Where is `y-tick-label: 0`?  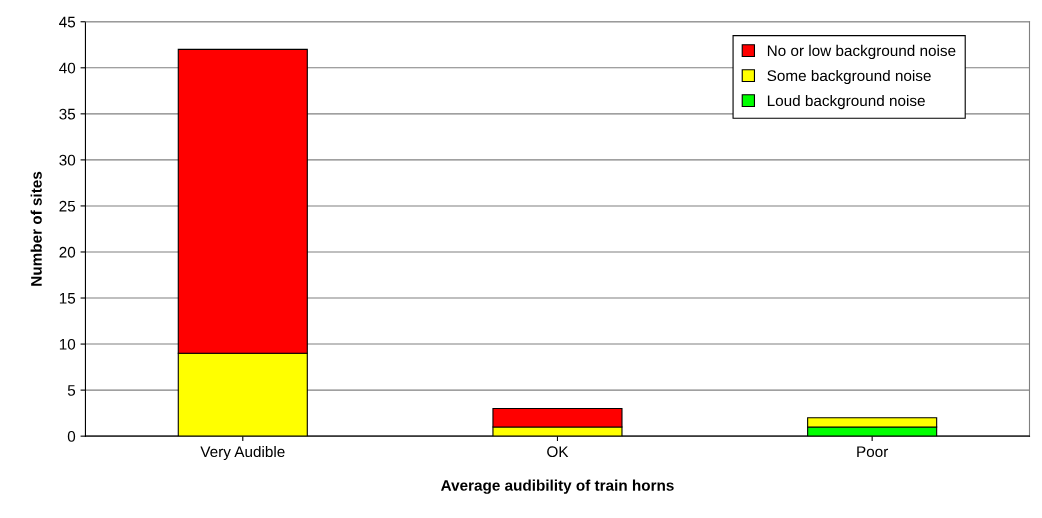
y-tick-label: 0 is located at coordinates (71, 436).